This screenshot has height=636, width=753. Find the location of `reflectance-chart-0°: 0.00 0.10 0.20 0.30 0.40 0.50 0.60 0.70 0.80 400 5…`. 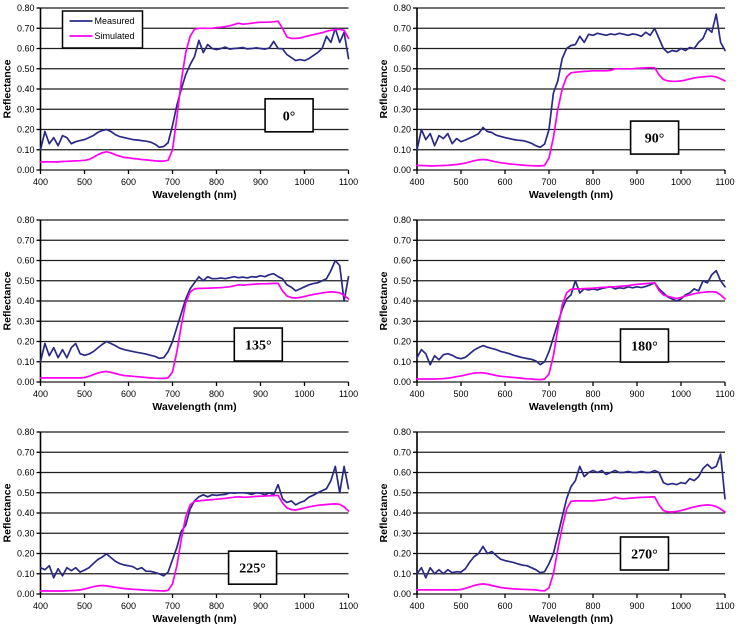

reflectance-chart-0°: 0.00 0.10 0.20 0.30 0.40 0.50 0.60 0.70 0.80 400 5… is located at coordinates (180, 102).